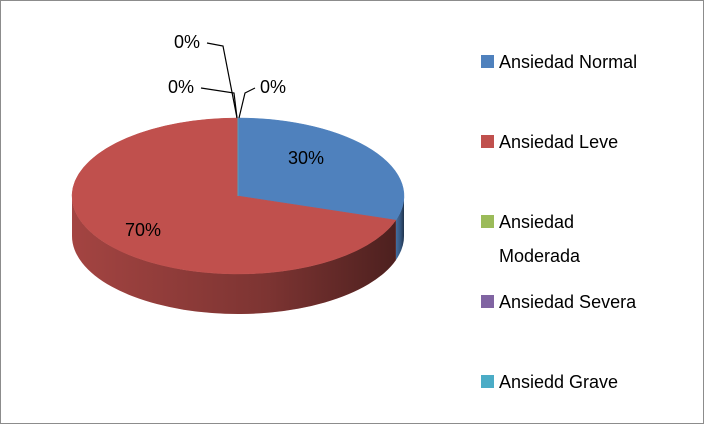 The image size is (704, 424). I want to click on legend-label: Ansiedad Severa, so click(568, 302).